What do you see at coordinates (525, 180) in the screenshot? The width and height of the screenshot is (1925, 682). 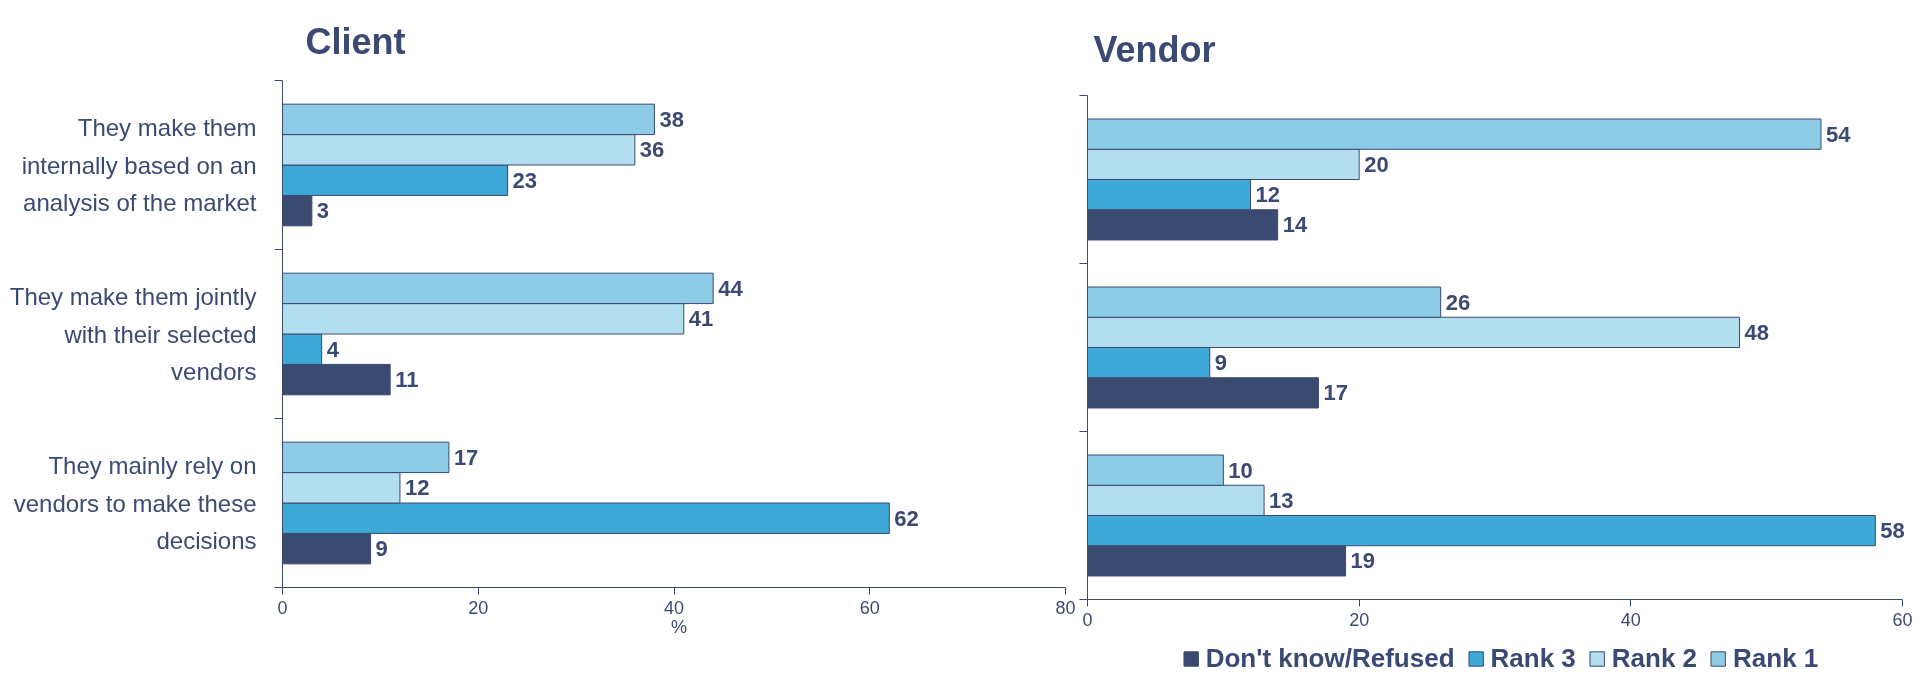 I see `data-label: 23` at bounding box center [525, 180].